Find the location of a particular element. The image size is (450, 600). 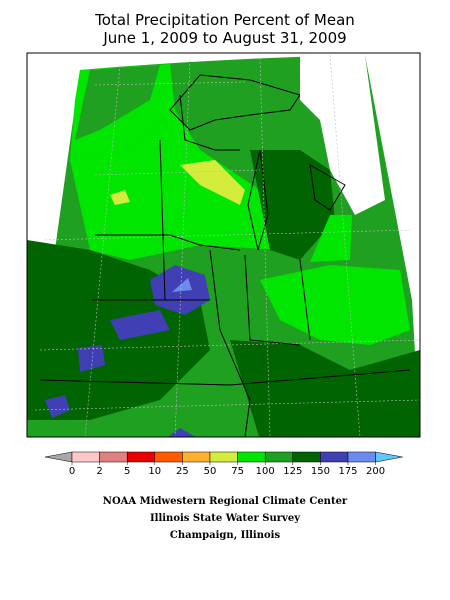

lake-michigan is located at coordinates (258, 200).